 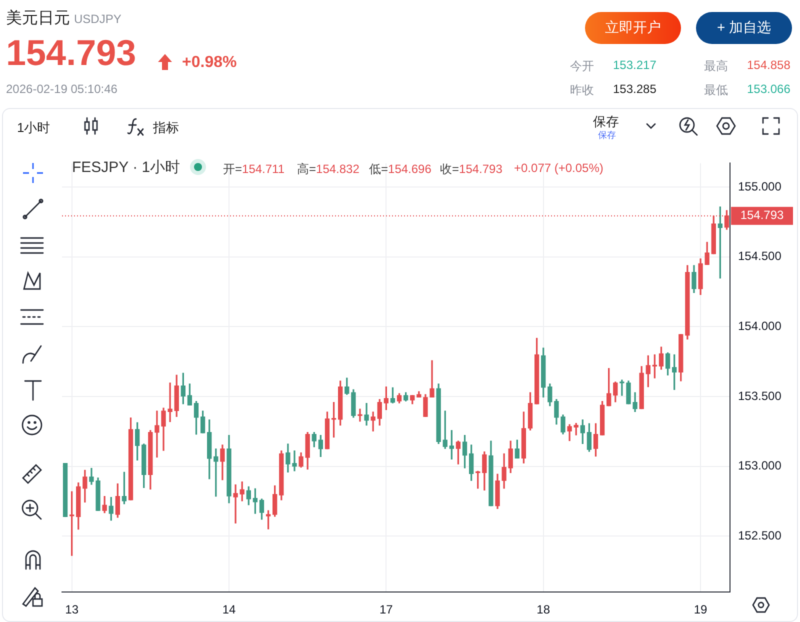 What do you see at coordinates (701, 609) in the screenshot?
I see `x-tick-label: 19` at bounding box center [701, 609].